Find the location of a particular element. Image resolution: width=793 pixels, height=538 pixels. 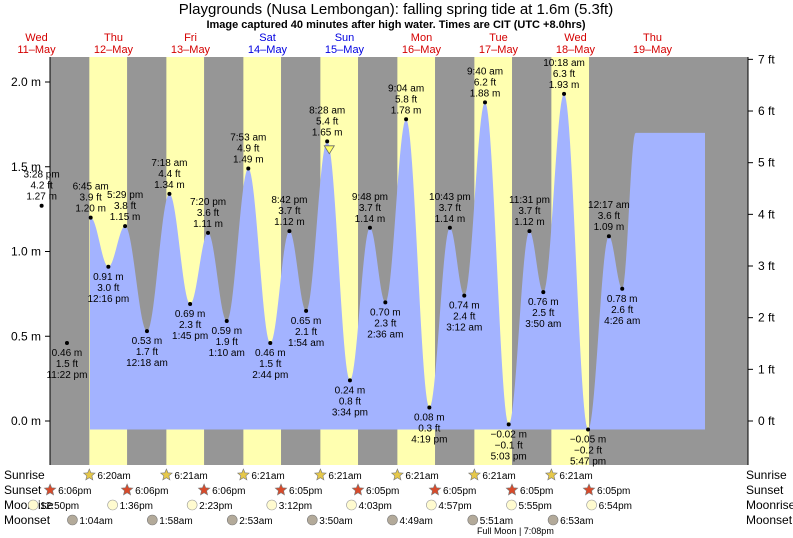

tide-label-m-label: −0.02 m is located at coordinates (508, 434).